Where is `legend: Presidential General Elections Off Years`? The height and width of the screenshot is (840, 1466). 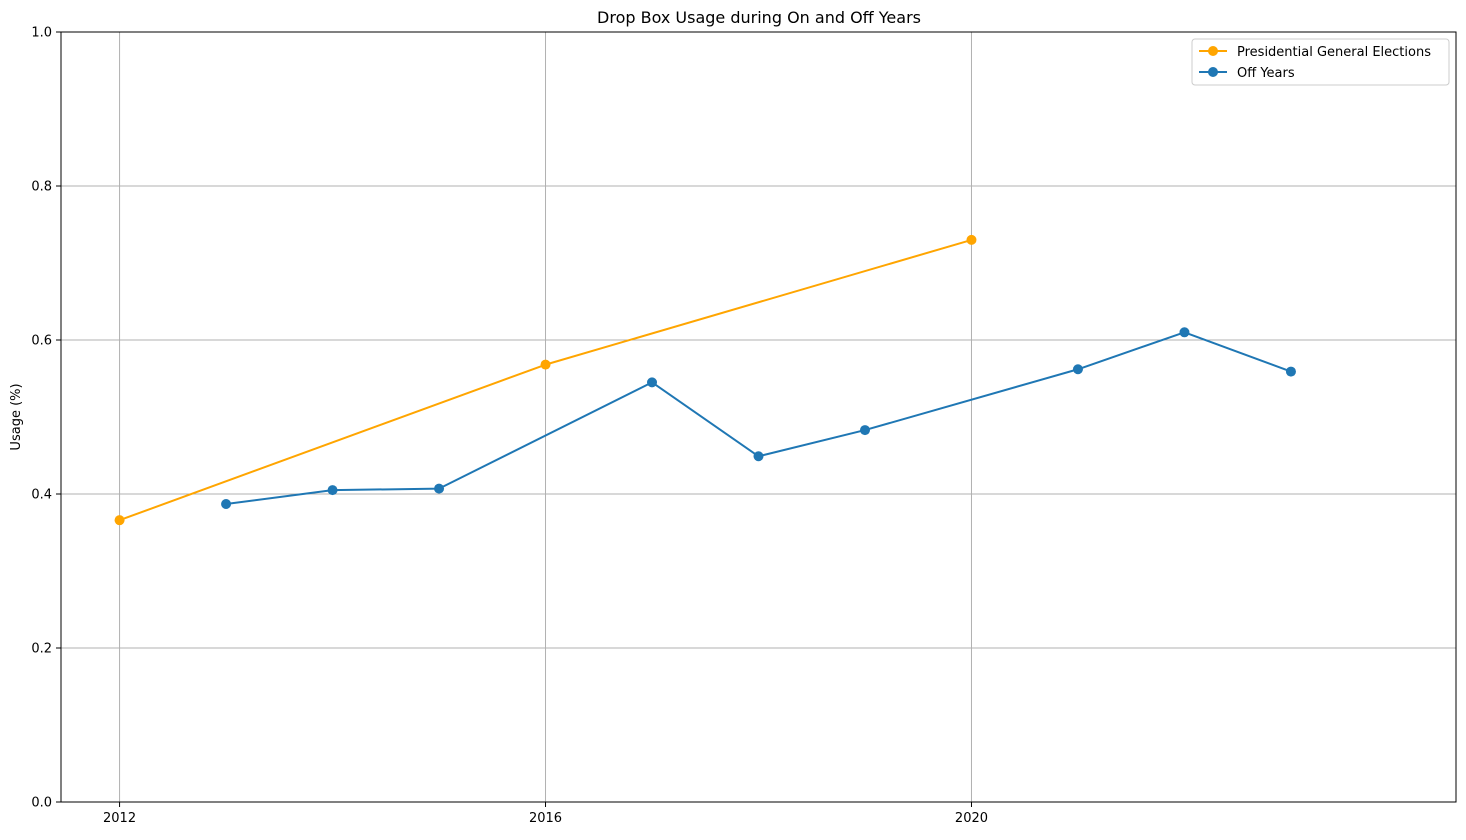 legend: Presidential General Elections Off Years is located at coordinates (1320, 62).